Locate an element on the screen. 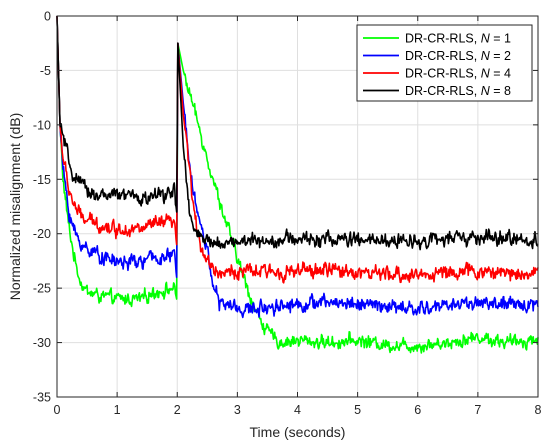  x-tick-label: 6 is located at coordinates (417, 410).